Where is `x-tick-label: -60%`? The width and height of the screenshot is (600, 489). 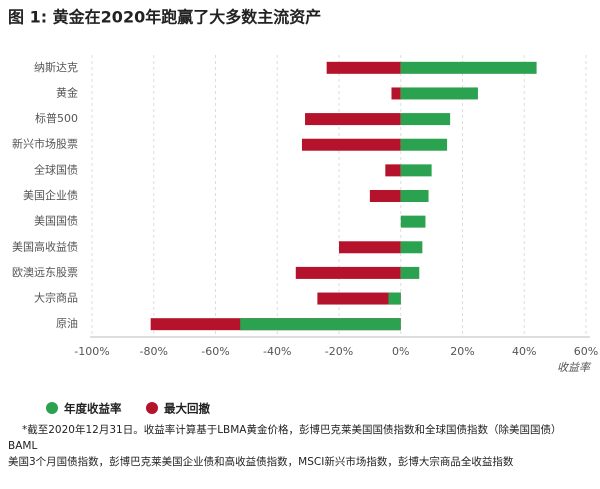
x-tick-label: -60% is located at coordinates (215, 351).